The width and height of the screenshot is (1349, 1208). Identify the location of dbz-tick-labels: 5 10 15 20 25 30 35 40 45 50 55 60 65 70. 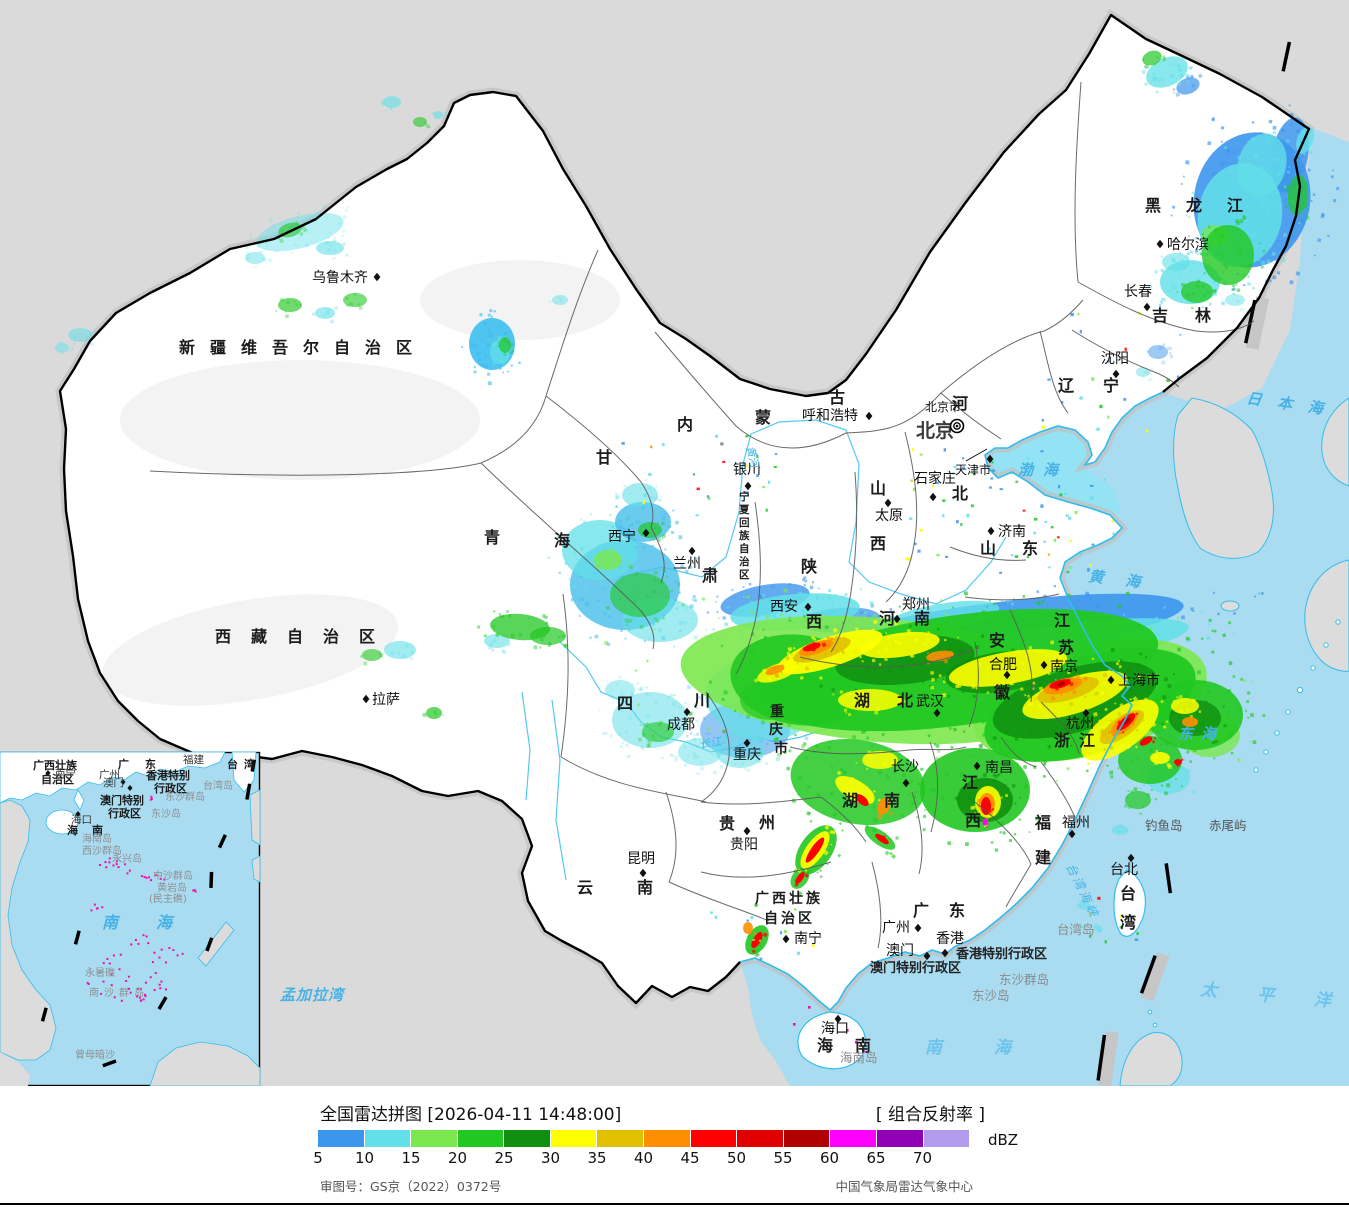
(641, 1158).